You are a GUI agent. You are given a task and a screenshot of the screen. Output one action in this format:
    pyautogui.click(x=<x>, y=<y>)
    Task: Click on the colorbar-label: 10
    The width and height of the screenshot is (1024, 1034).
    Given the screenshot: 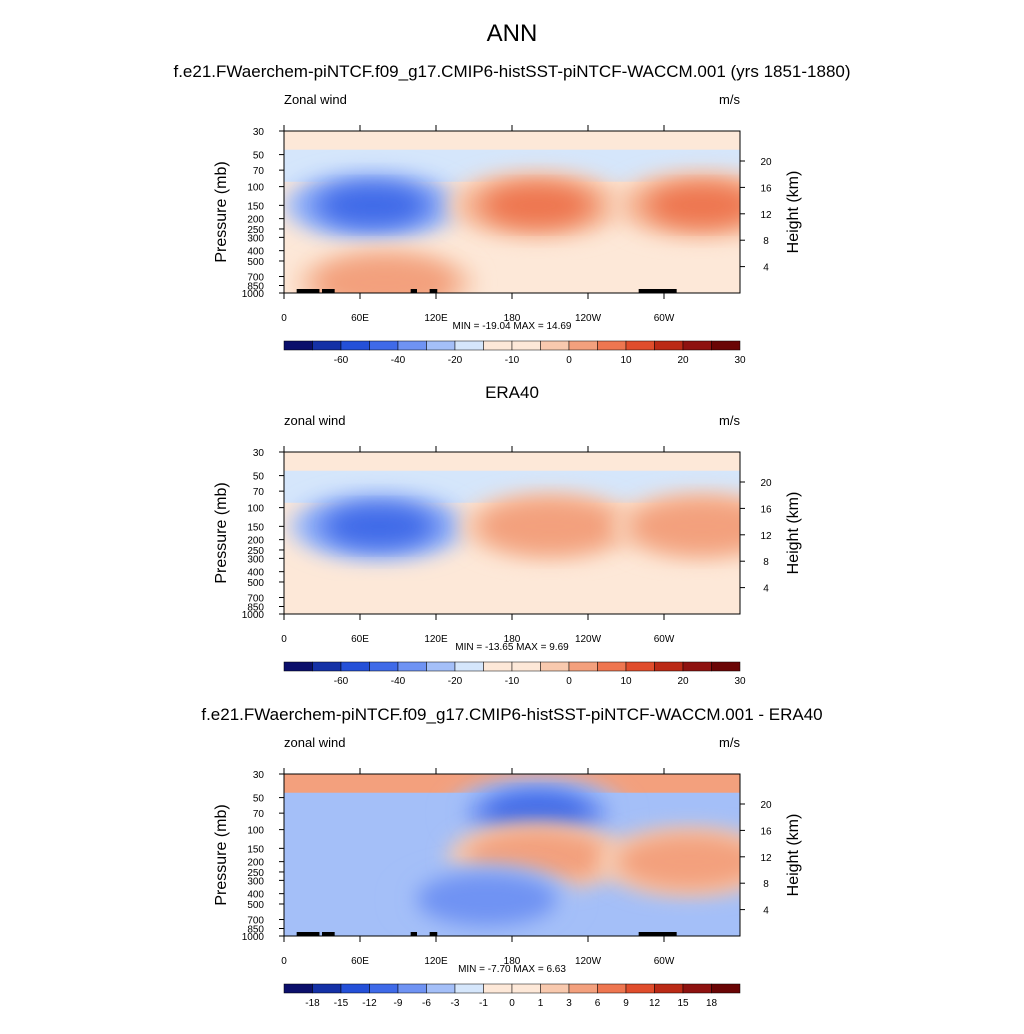 What is the action you would take?
    pyautogui.click(x=626, y=681)
    